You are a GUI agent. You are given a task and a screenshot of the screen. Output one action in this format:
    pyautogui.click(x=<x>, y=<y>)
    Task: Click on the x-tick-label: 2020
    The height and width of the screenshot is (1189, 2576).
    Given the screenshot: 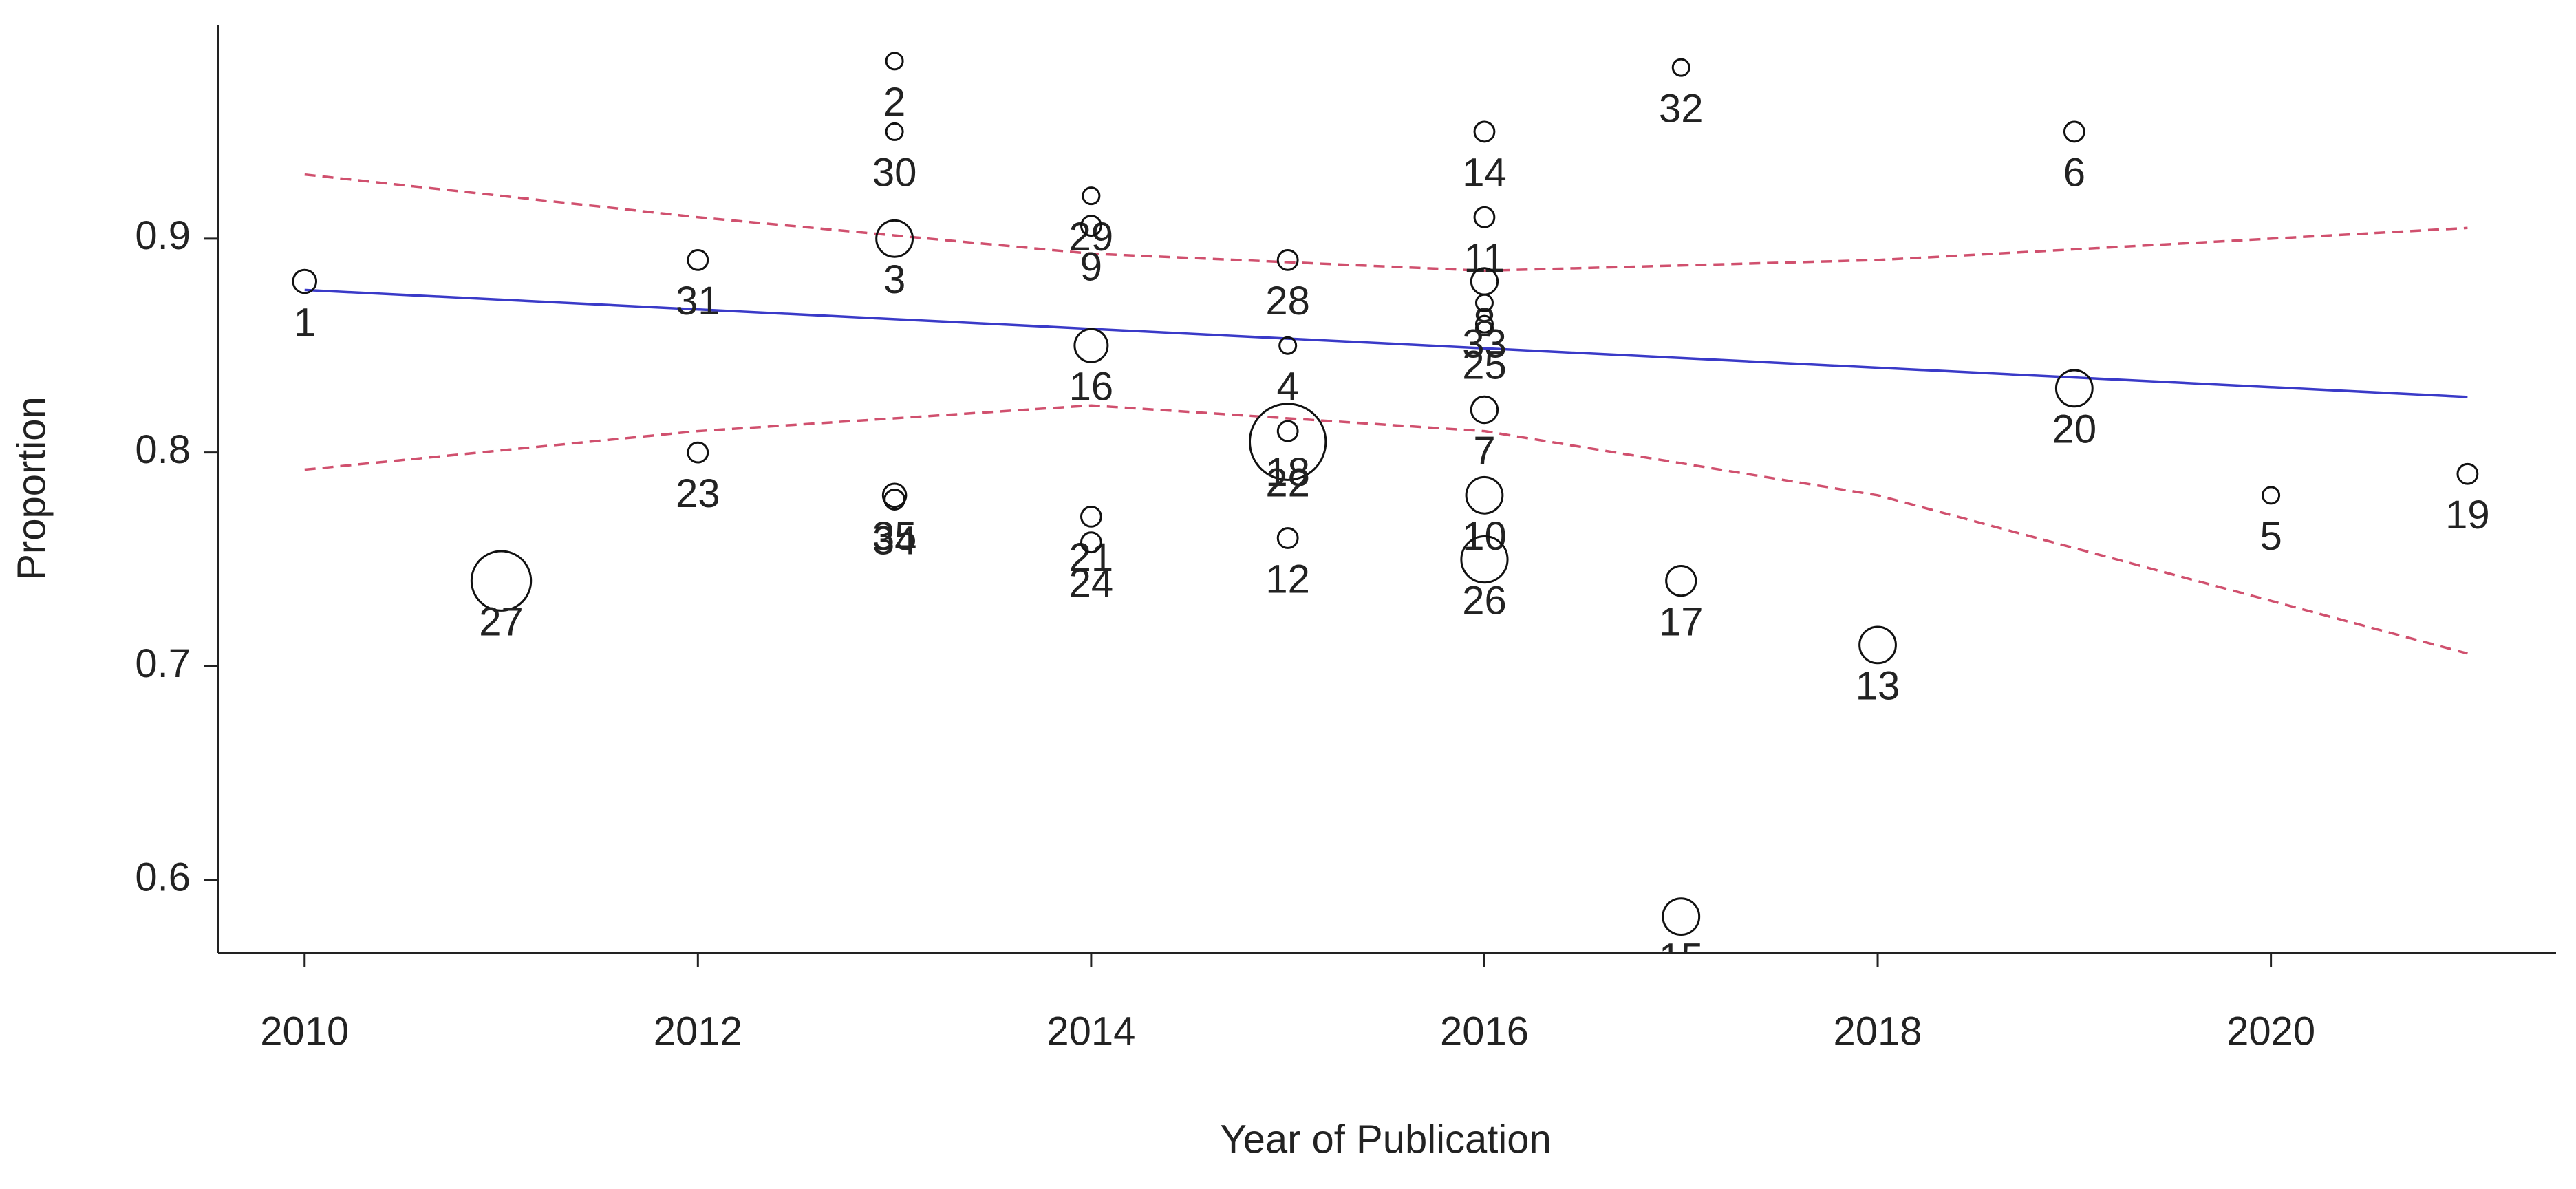 What is the action you would take?
    pyautogui.click(x=2271, y=1031)
    